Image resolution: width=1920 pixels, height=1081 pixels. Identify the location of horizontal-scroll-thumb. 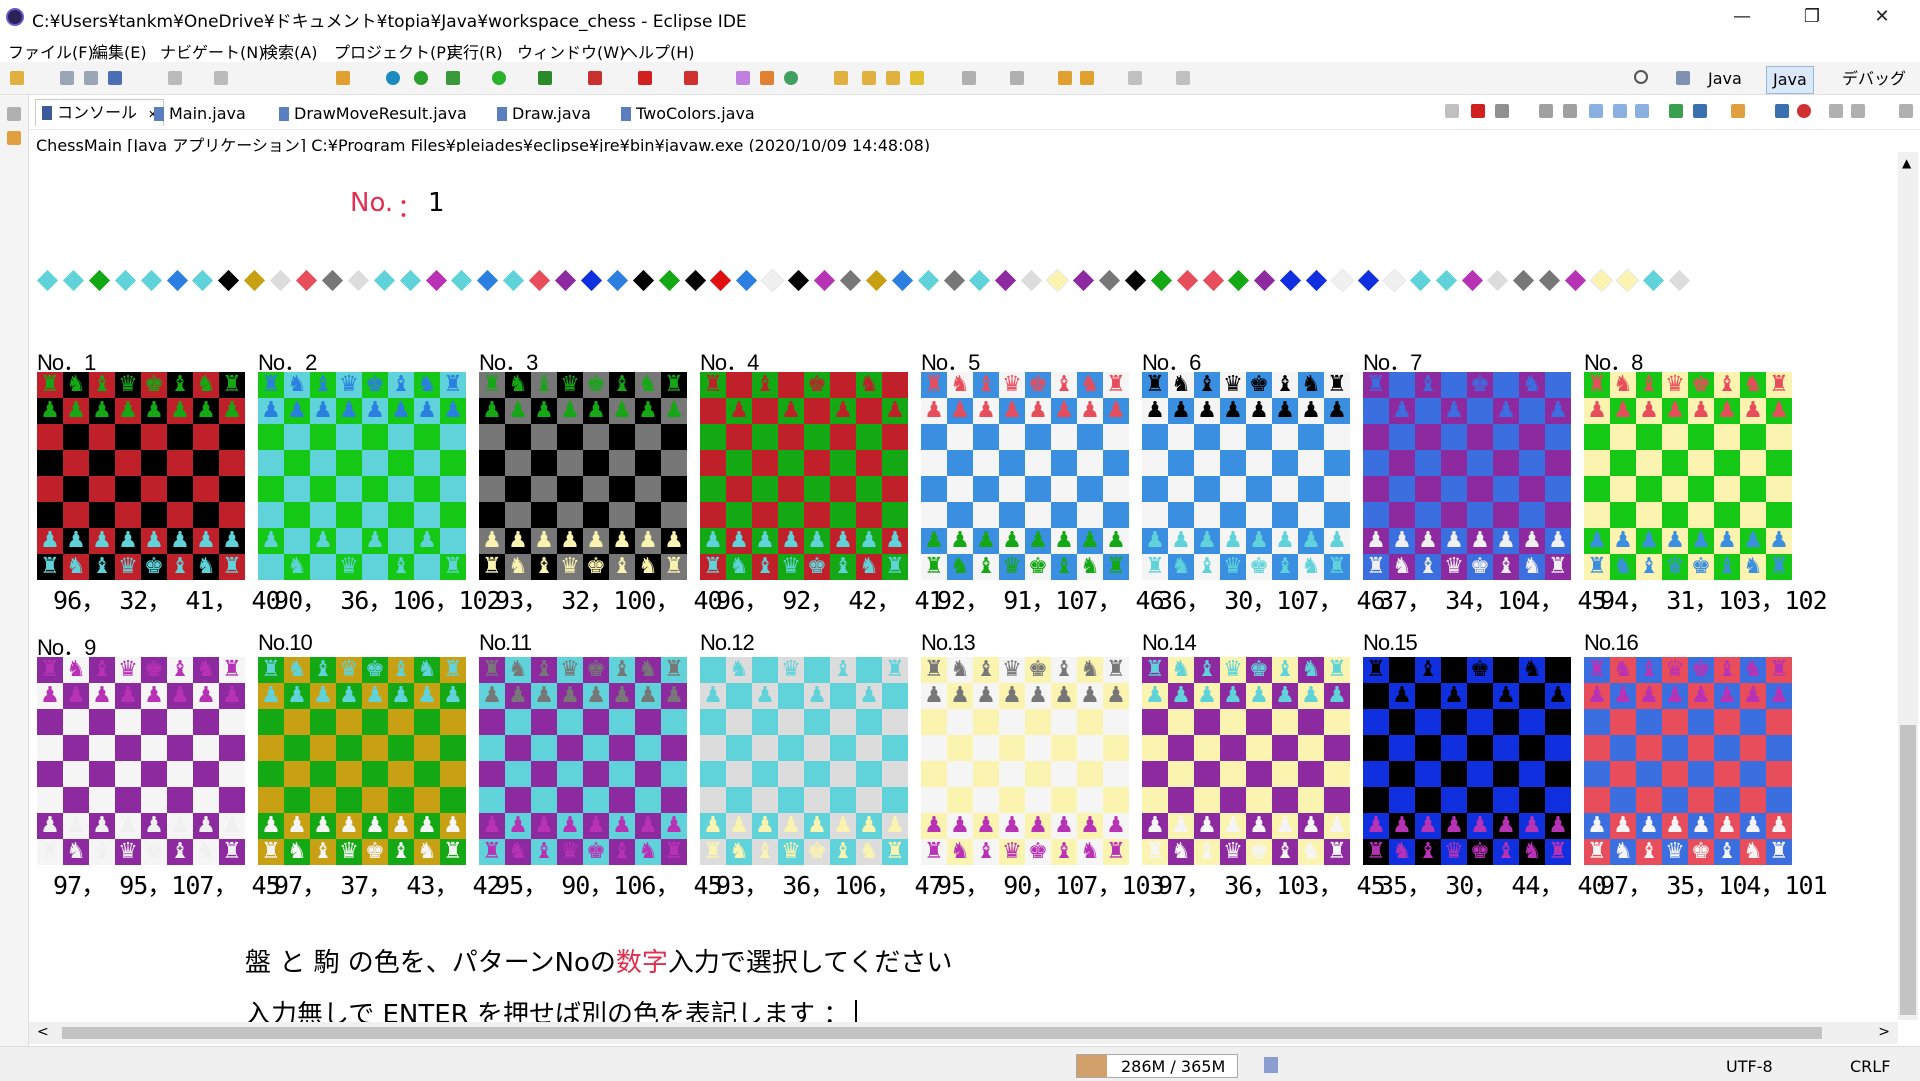
(942, 1033).